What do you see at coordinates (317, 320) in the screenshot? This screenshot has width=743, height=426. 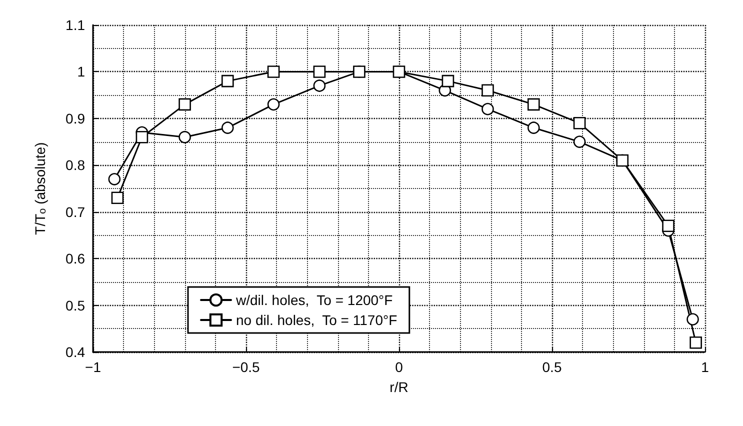 I see `legend-label: no dil. holes, To = 1170°F` at bounding box center [317, 320].